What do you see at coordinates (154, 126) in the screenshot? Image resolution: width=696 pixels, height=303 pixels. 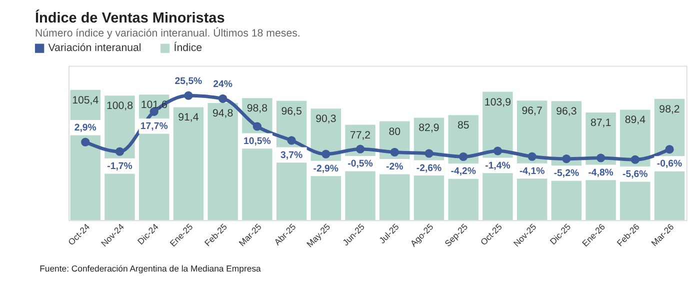 I see `data-label: 17,7%` at bounding box center [154, 126].